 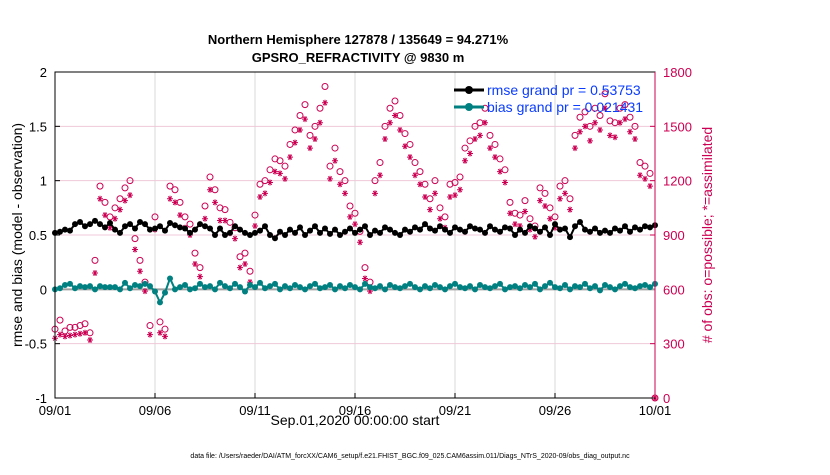 I want to click on y-right-tick-label: 900, so click(x=674, y=235).